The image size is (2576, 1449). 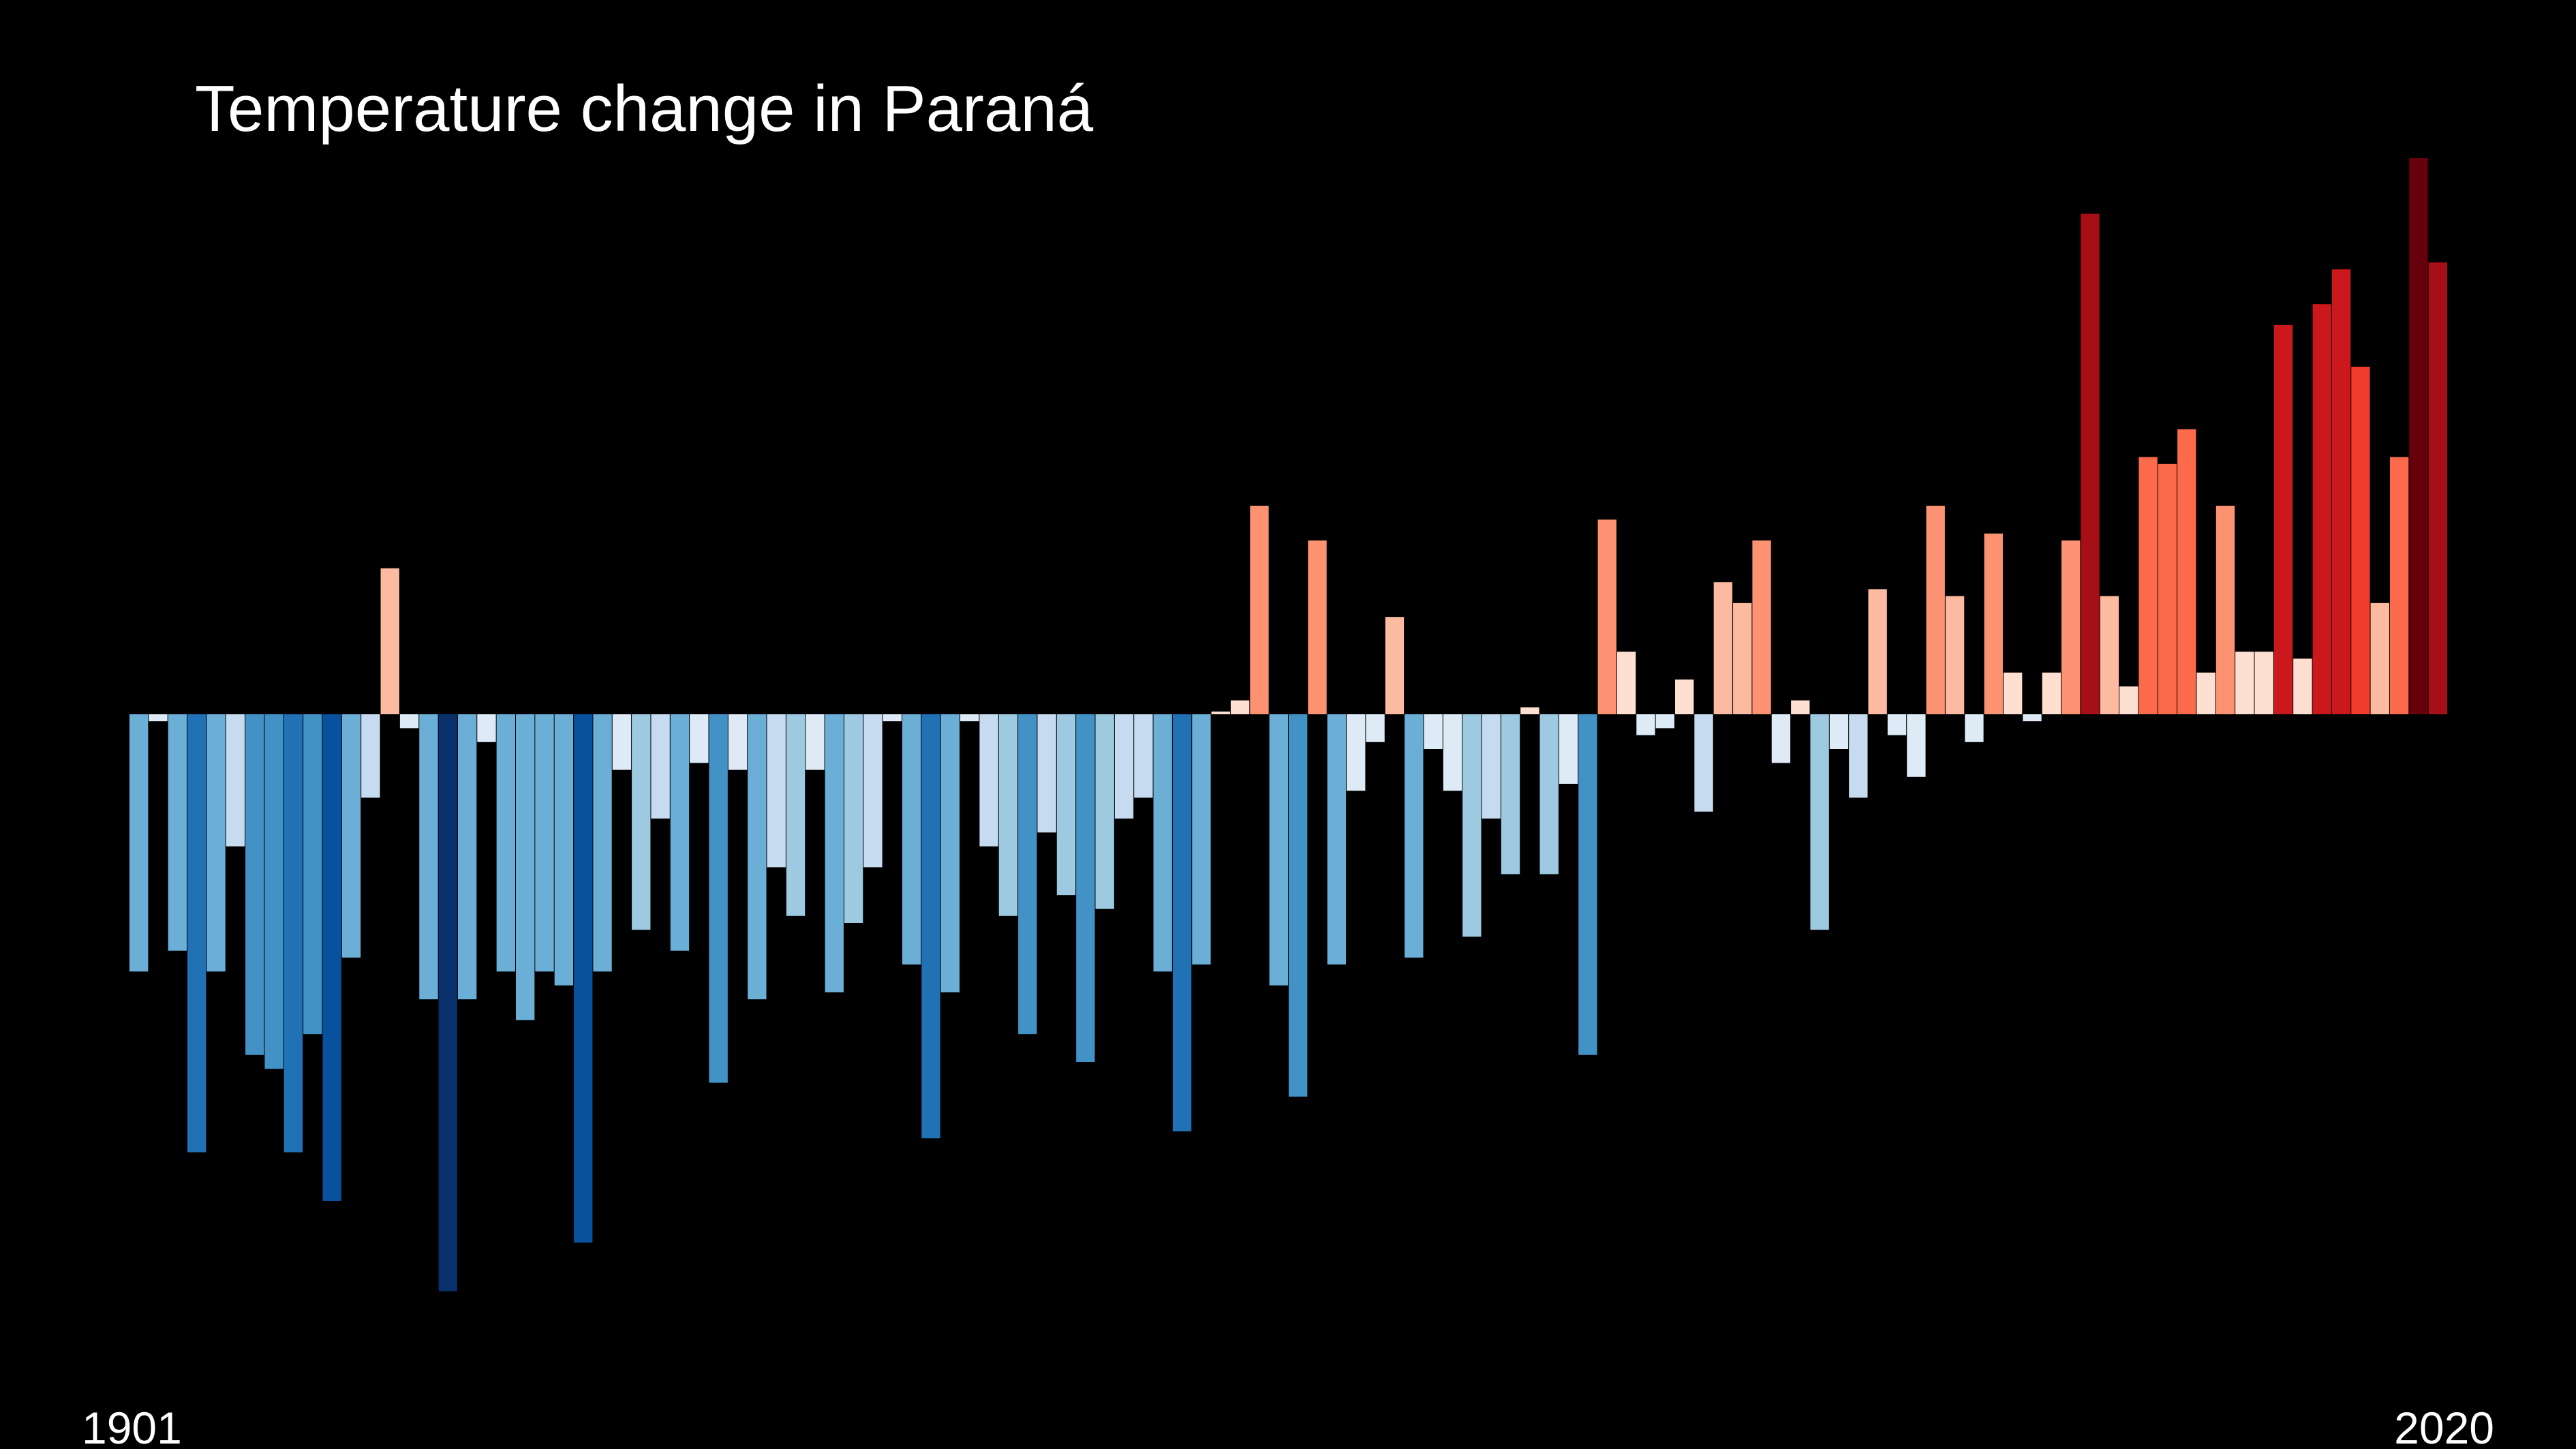 I want to click on bar-1964, so click(x=1356, y=753).